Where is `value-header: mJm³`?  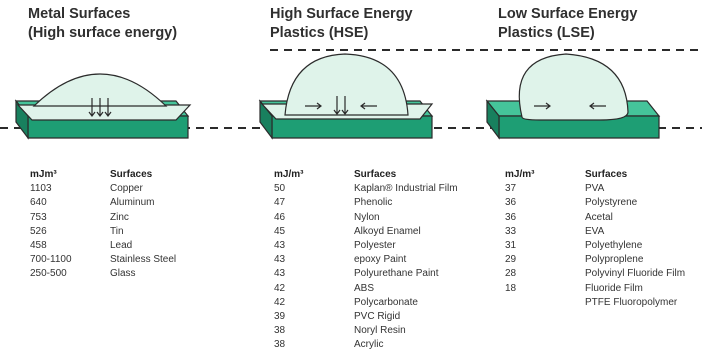 value-header: mJm³ is located at coordinates (43, 174).